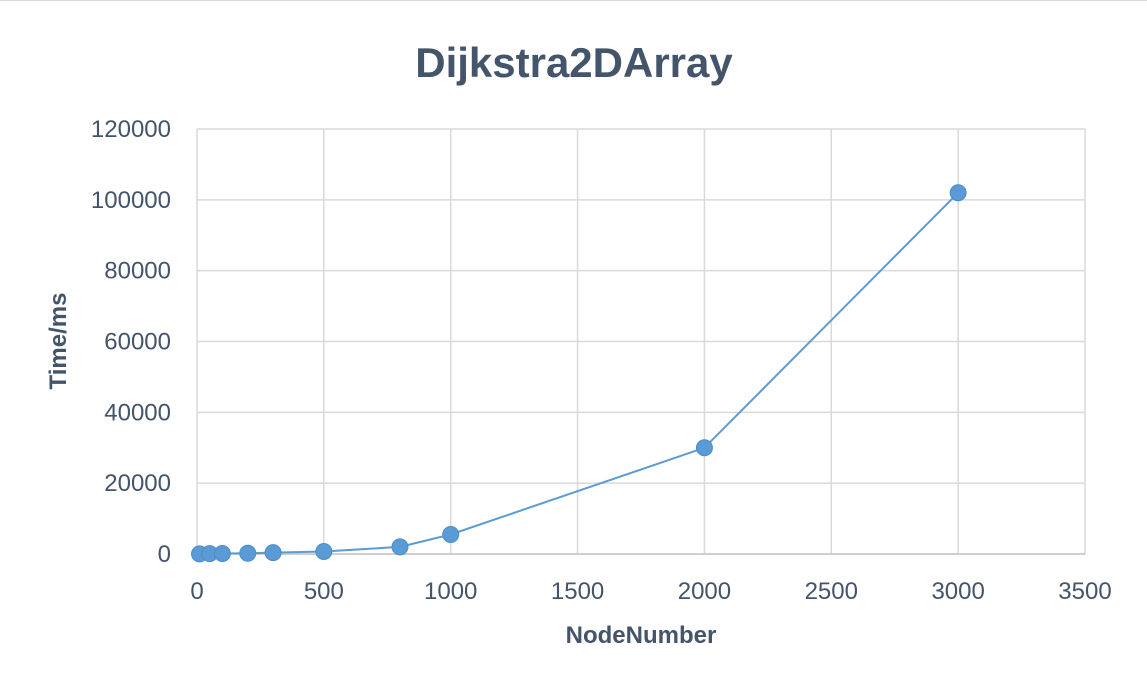  Describe the element at coordinates (957, 591) in the screenshot. I see `x-tick-label: 3000` at that location.